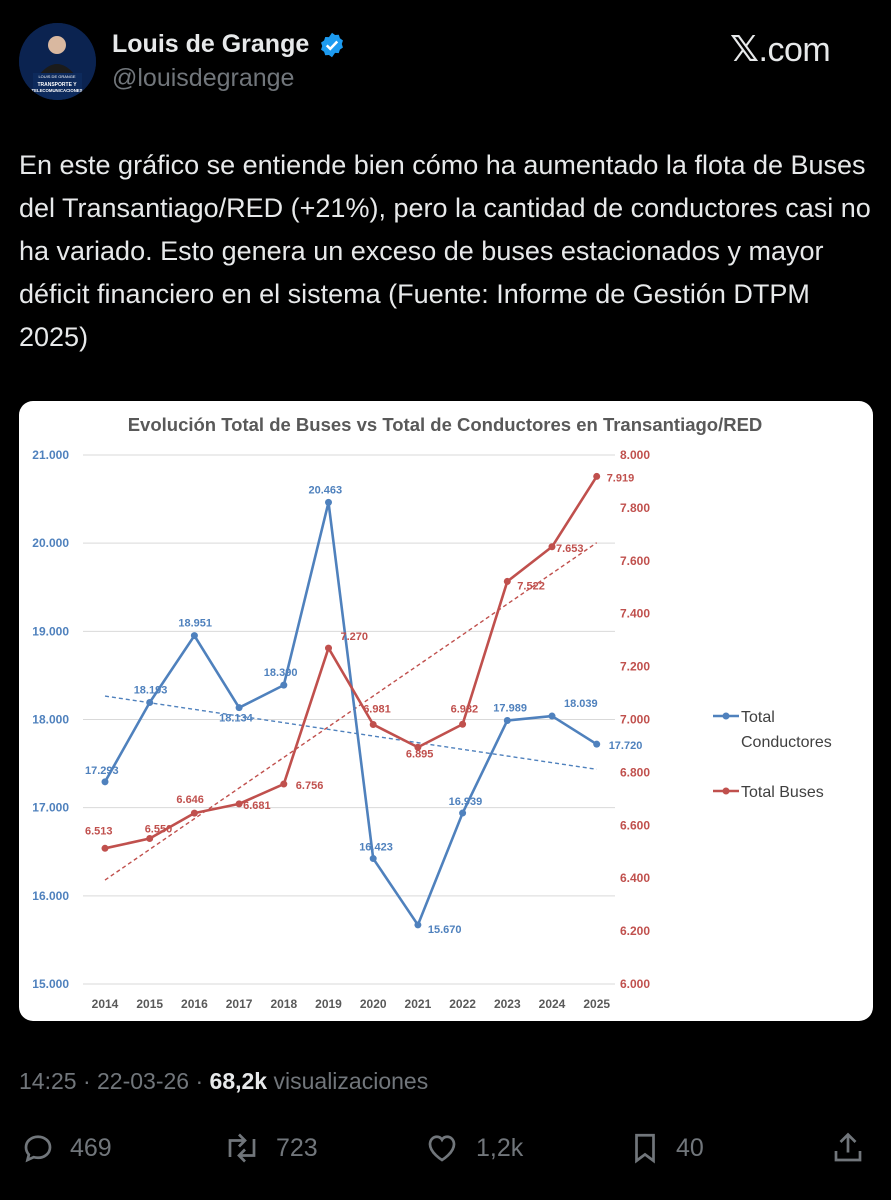  What do you see at coordinates (348, 1081) in the screenshot?
I see `views-label: visualizaciones` at bounding box center [348, 1081].